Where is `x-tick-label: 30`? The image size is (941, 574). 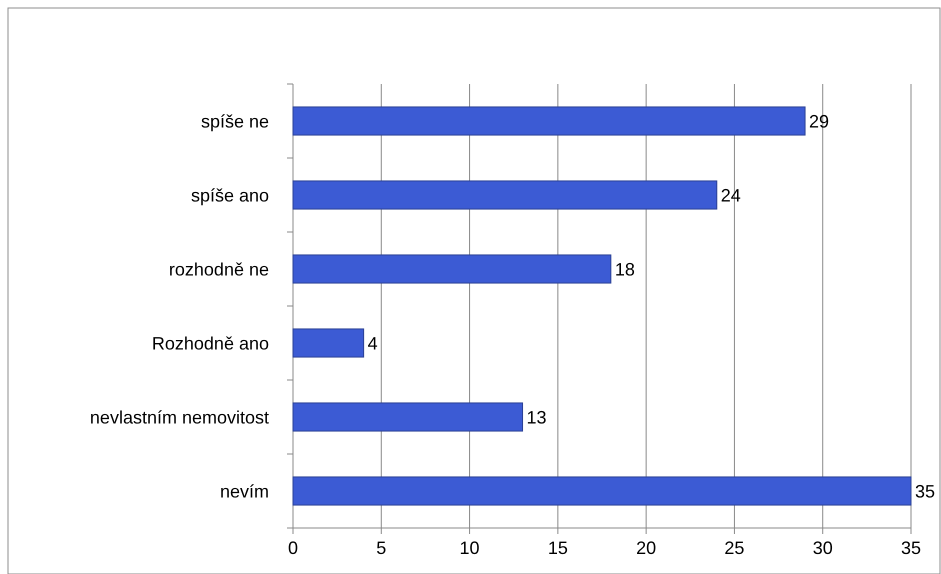
x-tick-label: 30 is located at coordinates (822, 548).